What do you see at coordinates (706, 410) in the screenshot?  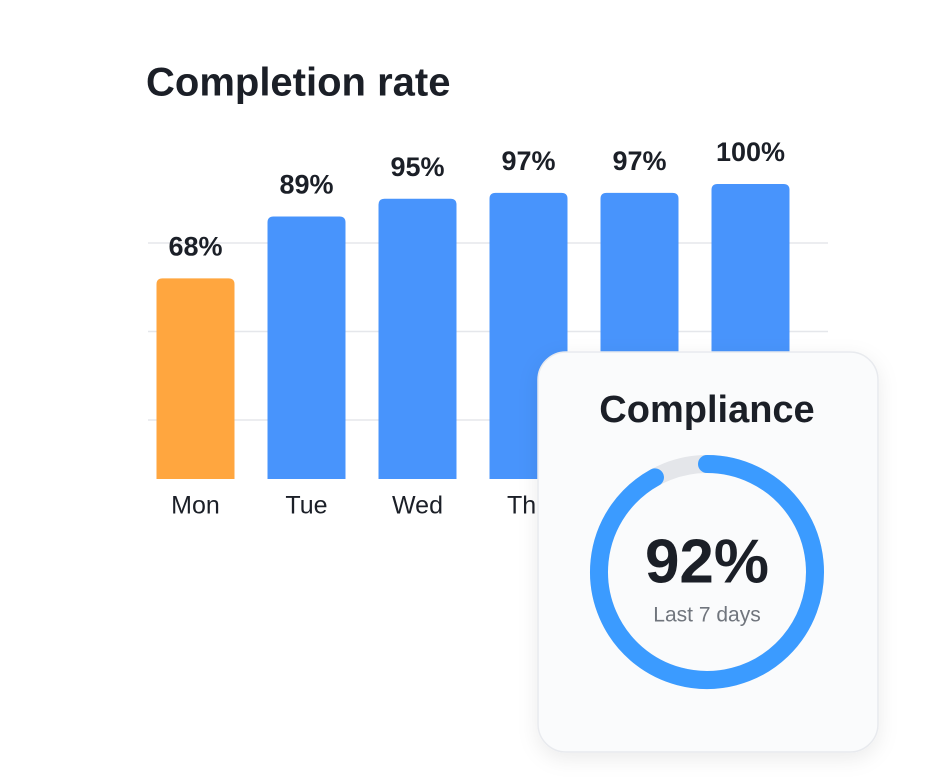 I see `card-title: Compliance` at bounding box center [706, 410].